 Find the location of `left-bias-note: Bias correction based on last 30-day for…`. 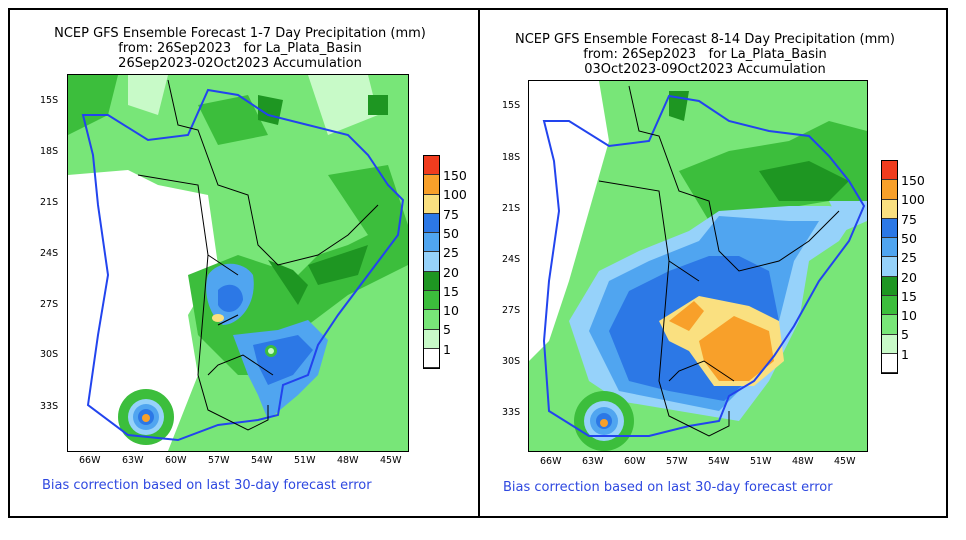

left-bias-note: Bias correction based on last 30-day for… is located at coordinates (207, 485).